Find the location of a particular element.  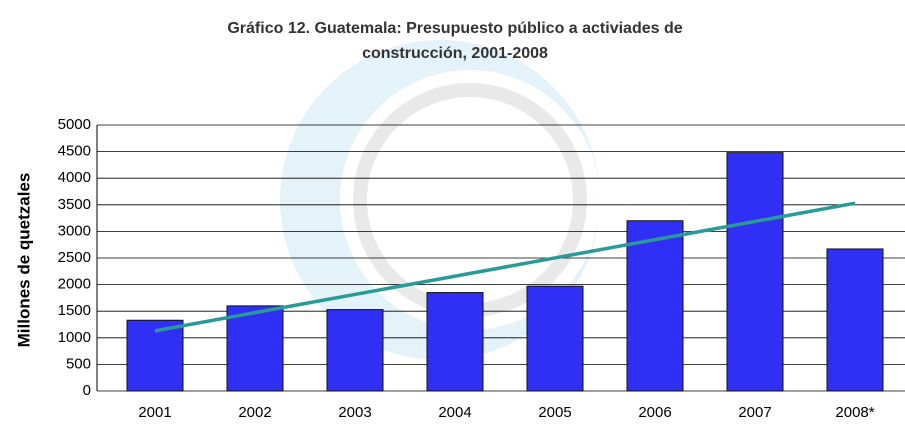

y-tick-label: 2500 is located at coordinates (74, 257).